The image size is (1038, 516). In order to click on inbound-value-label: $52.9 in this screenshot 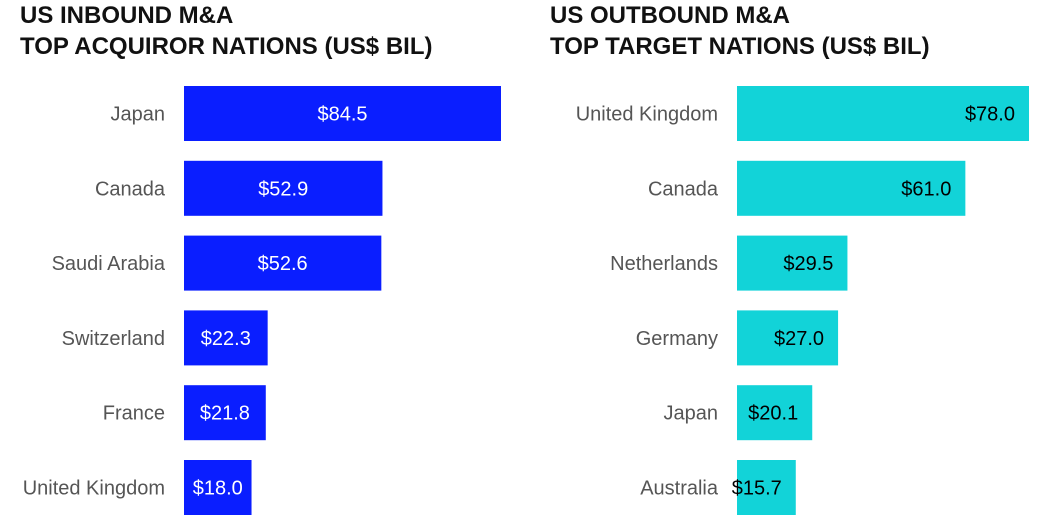, I will do `click(283, 189)`.